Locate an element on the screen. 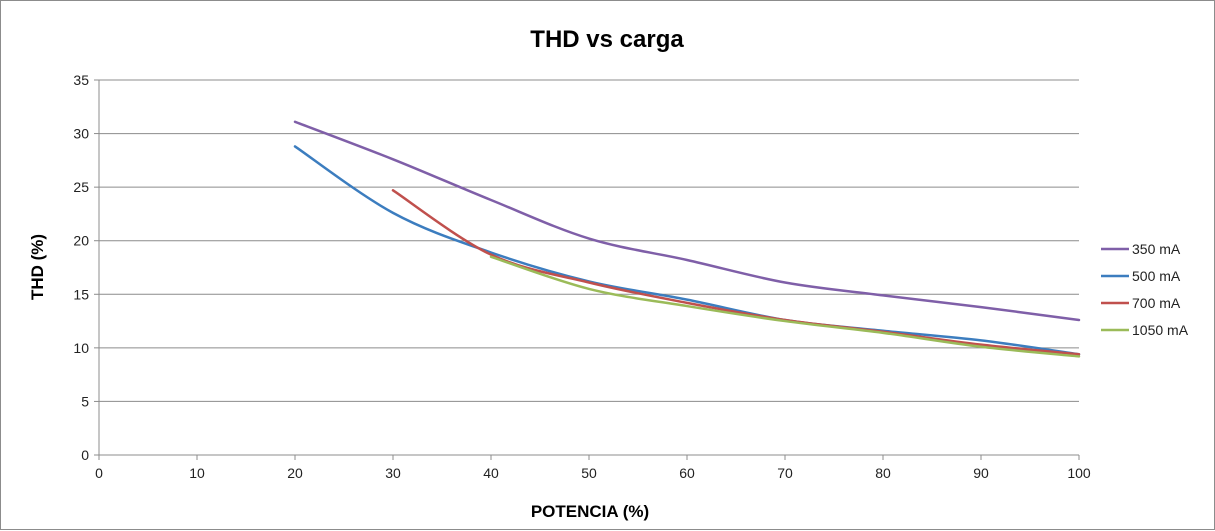 Image resolution: width=1215 pixels, height=531 pixels. x-tick-label-5: 50 is located at coordinates (589, 473).